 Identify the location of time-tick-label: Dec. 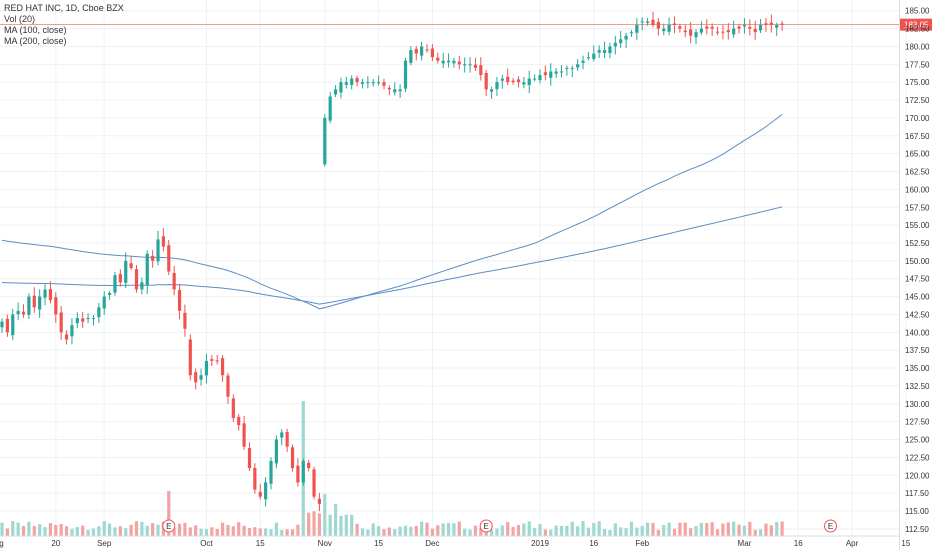
(432, 543).